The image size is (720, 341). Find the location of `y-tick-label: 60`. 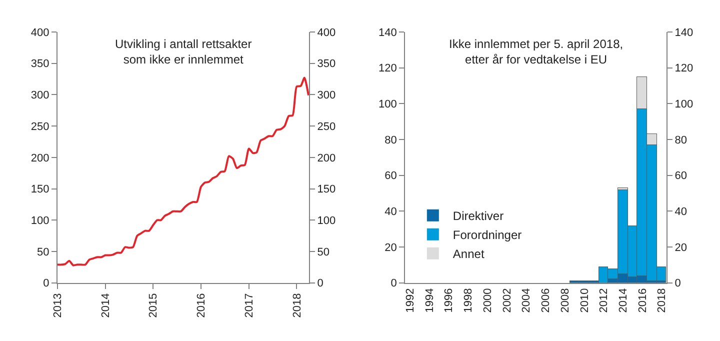

y-tick-label: 60 is located at coordinates (390, 176).